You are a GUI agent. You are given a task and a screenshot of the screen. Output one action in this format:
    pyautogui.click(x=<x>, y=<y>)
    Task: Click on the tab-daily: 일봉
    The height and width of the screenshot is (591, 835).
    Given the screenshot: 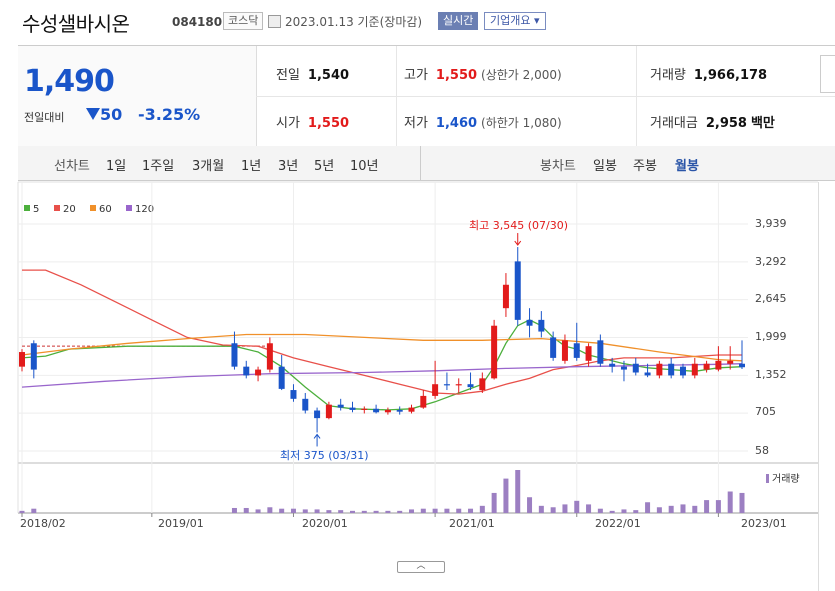 What is the action you would take?
    pyautogui.click(x=605, y=166)
    